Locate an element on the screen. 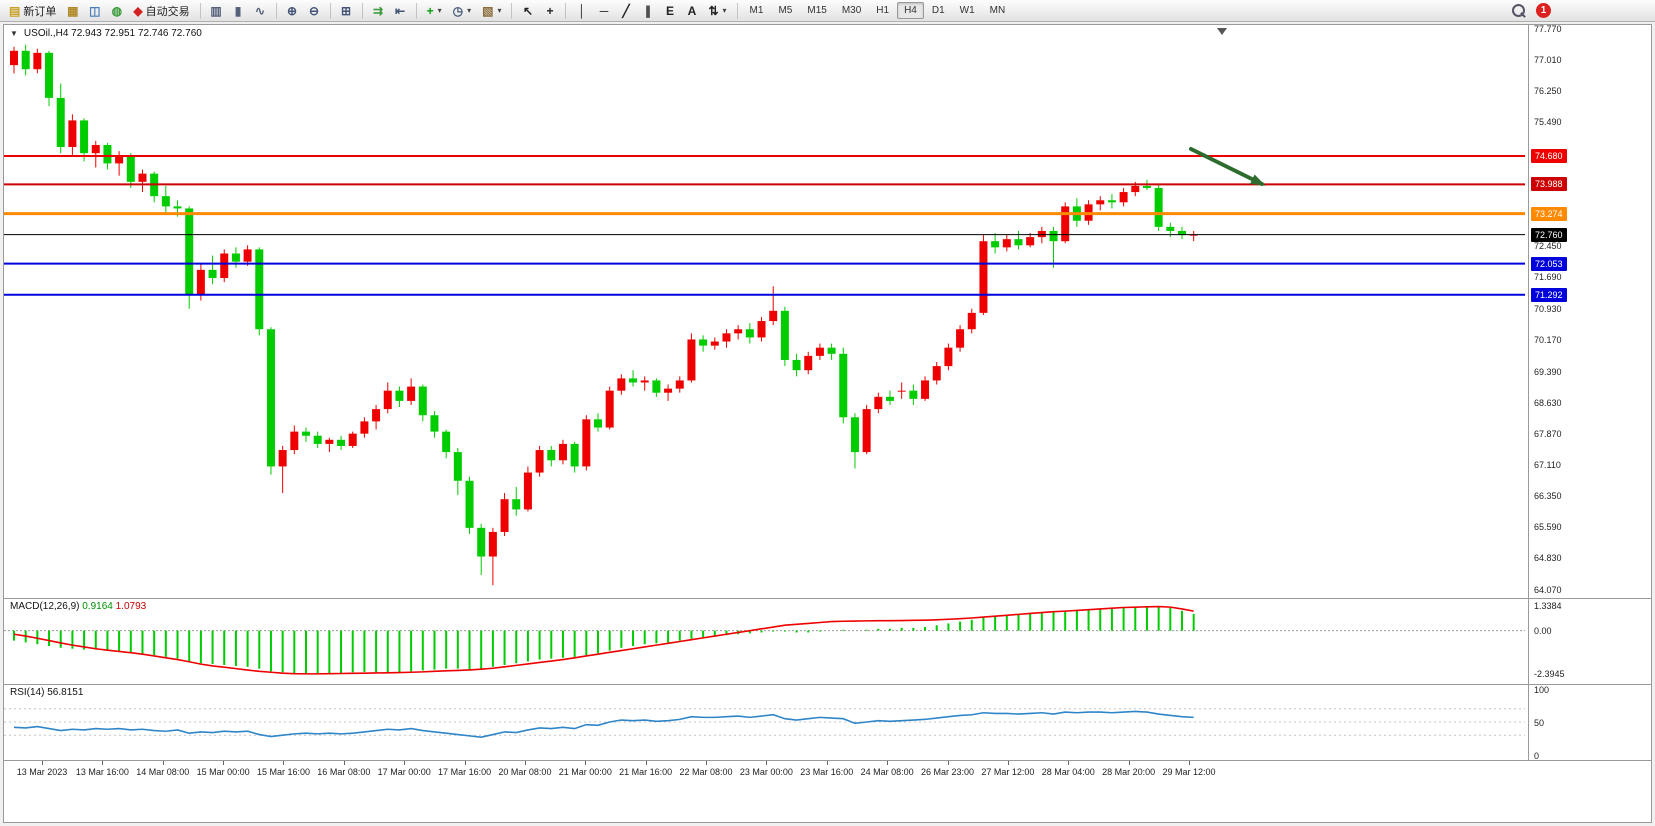 Image resolution: width=1655 pixels, height=826 pixels. fibonacci-icon: E is located at coordinates (669, 11).